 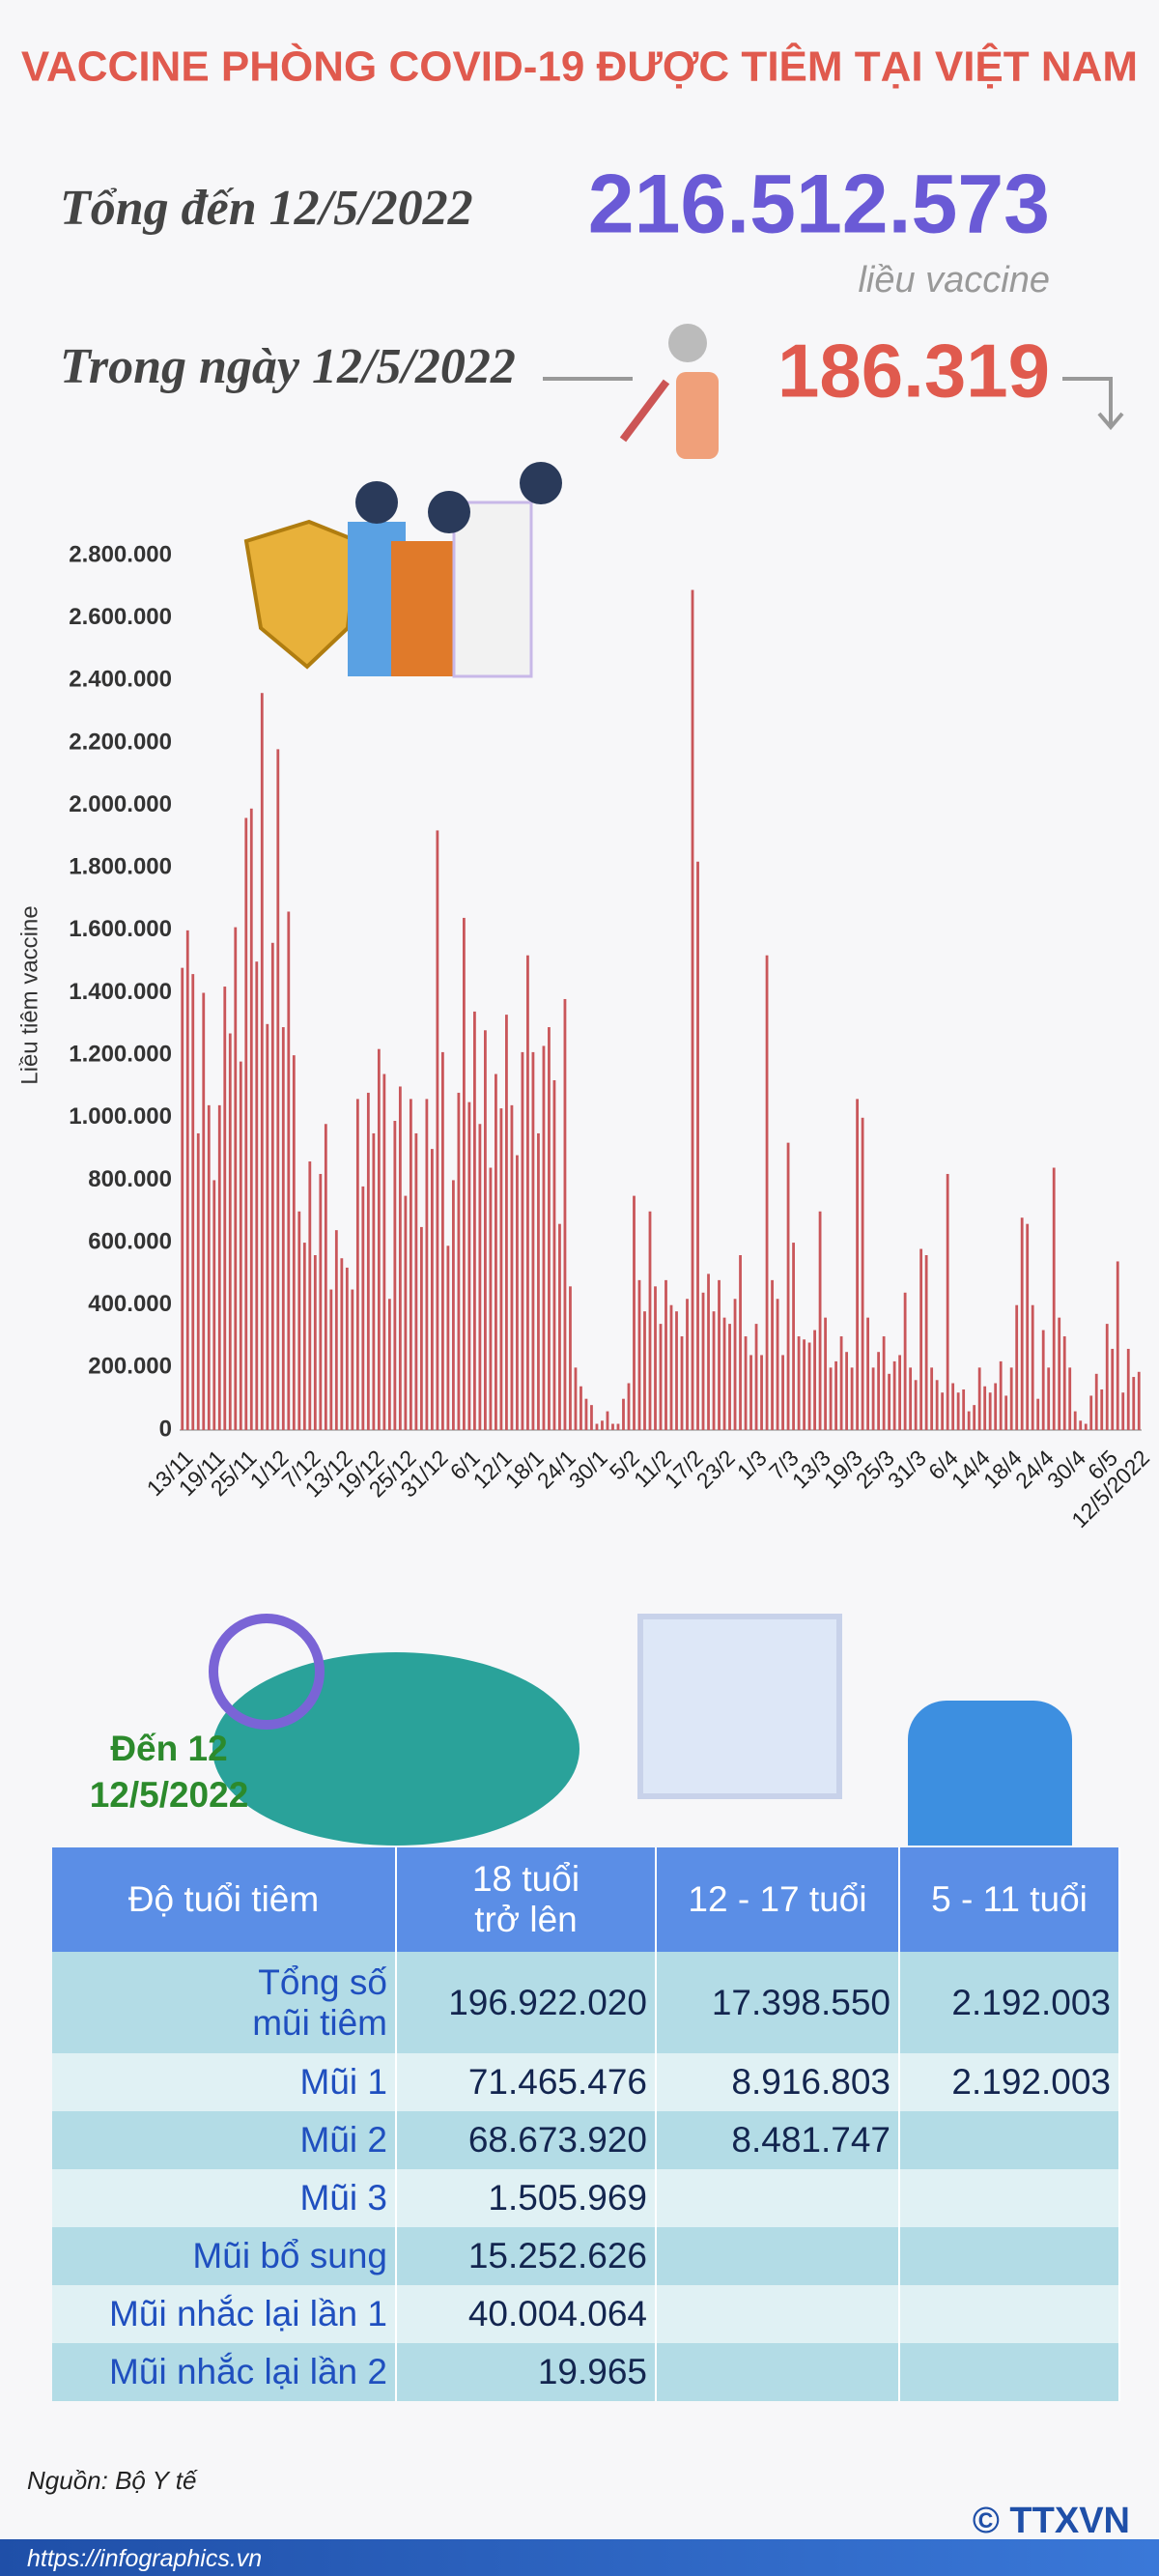 What do you see at coordinates (778, 1900) in the screenshot?
I see `header-cell: 12 - 17 tuổi` at bounding box center [778, 1900].